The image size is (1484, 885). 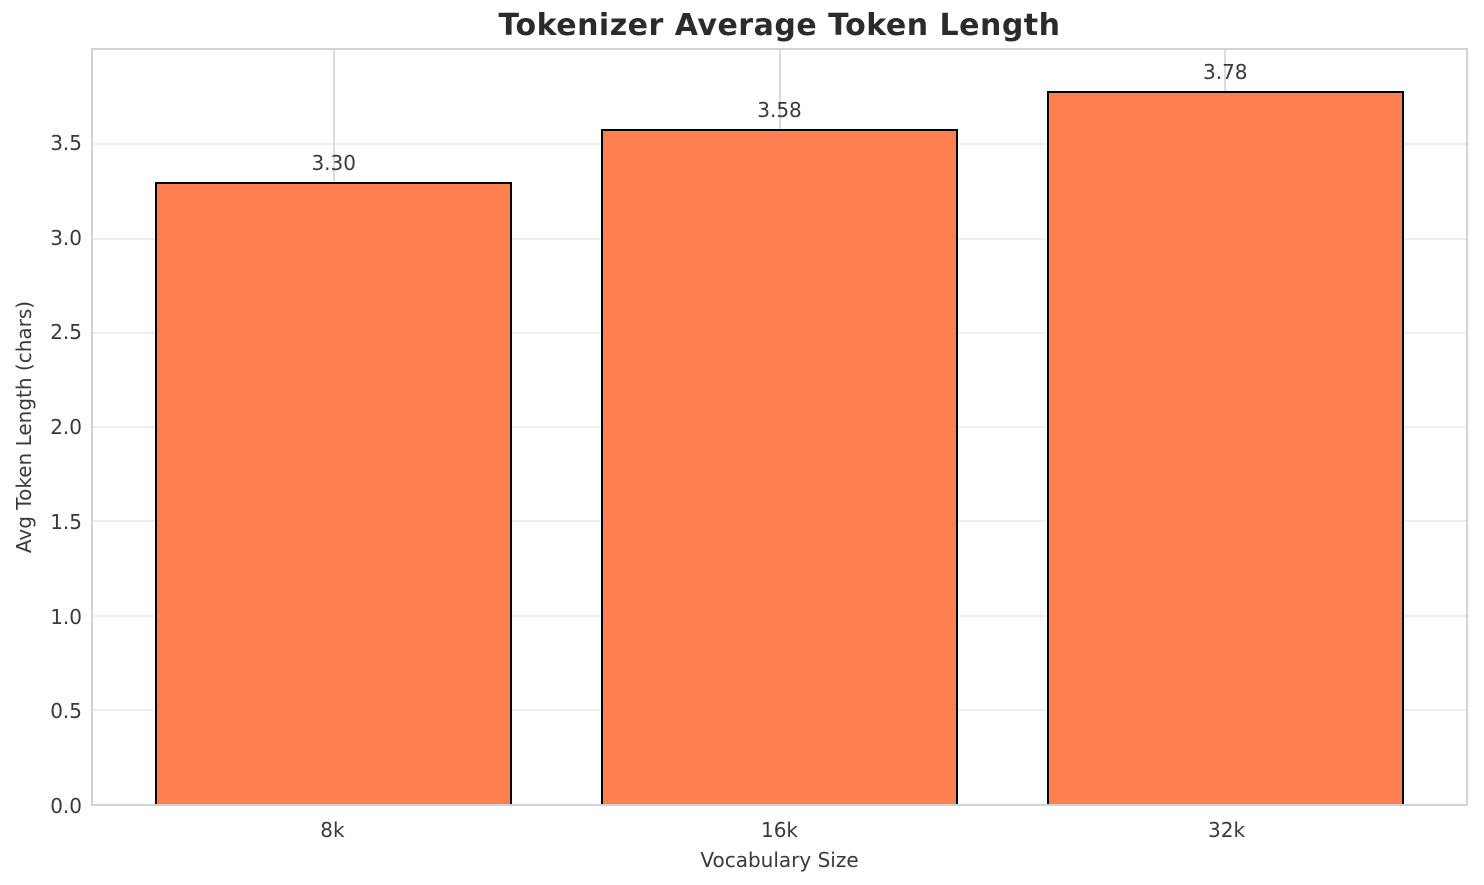 What do you see at coordinates (779, 110) in the screenshot?
I see `bar-value-label: 3.58` at bounding box center [779, 110].